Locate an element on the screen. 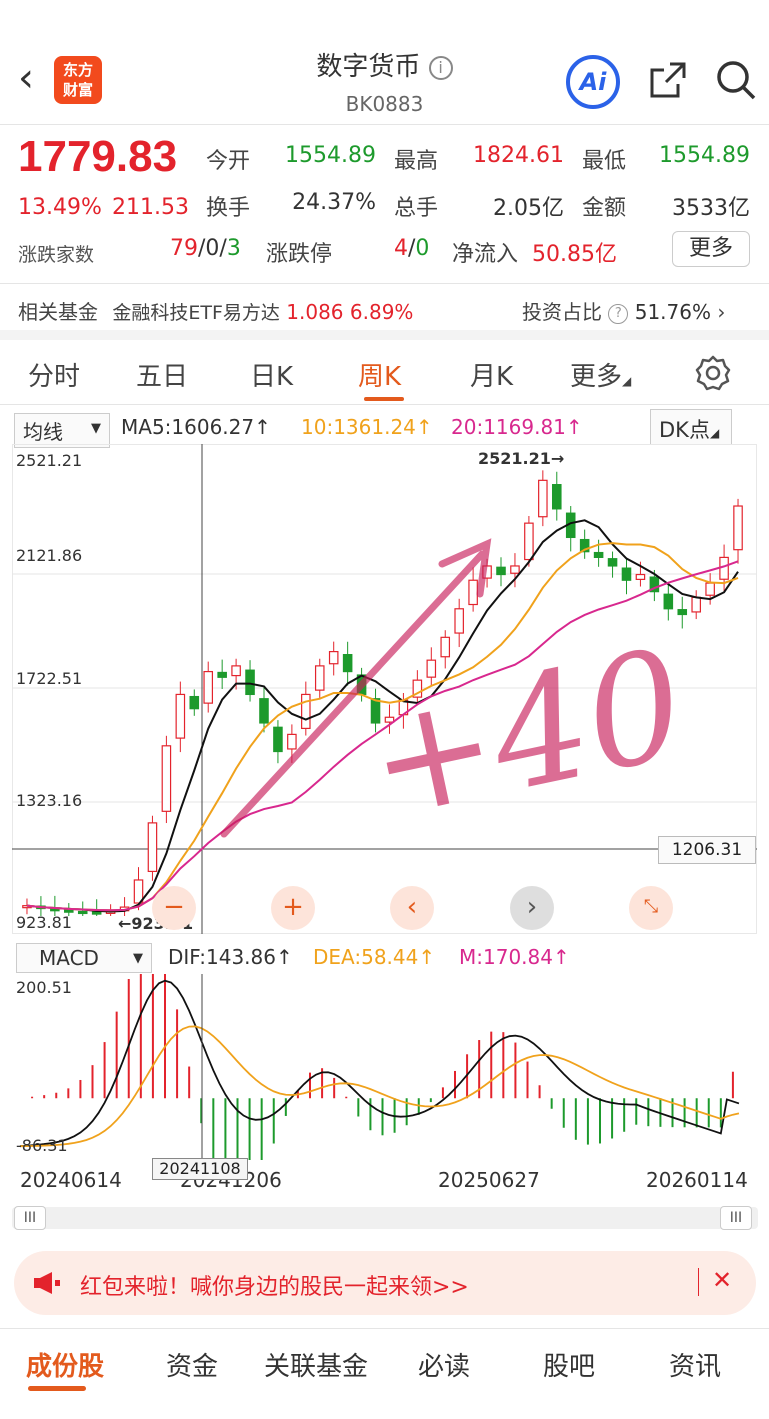 Image resolution: width=769 pixels, height=1419 pixels. main-indicator-select: 均线 ▼ is located at coordinates (62, 430).